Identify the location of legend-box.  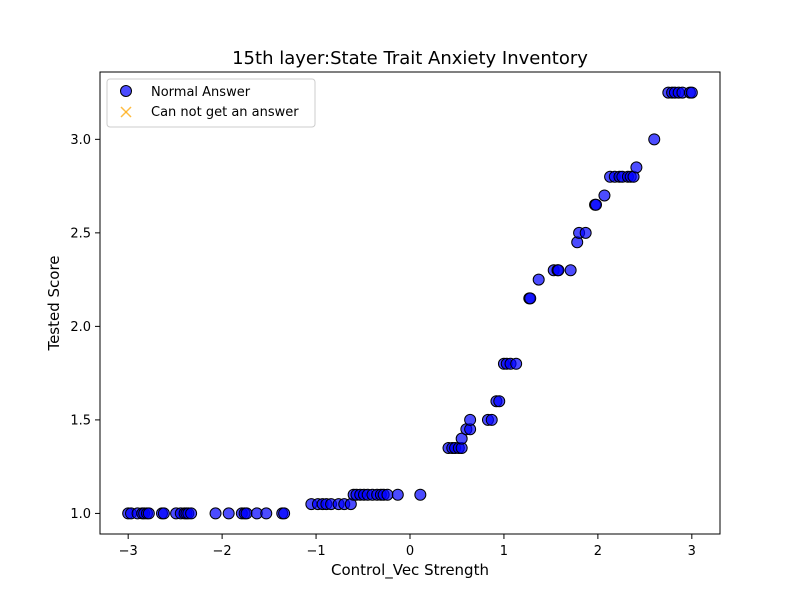
(211, 103).